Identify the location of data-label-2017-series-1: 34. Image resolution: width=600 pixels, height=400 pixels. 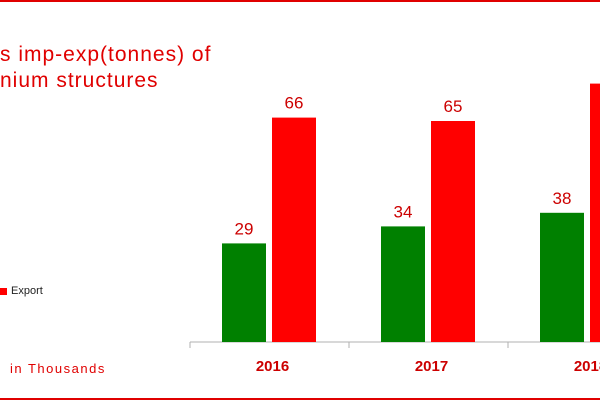
(403, 211).